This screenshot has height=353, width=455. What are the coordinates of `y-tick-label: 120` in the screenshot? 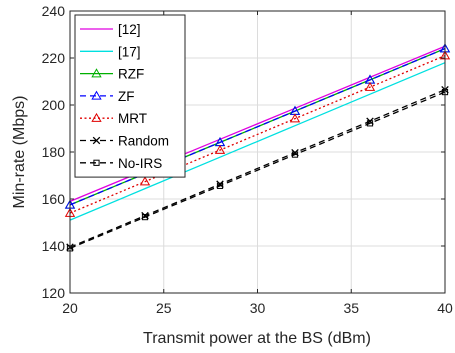 It's located at (54, 293).